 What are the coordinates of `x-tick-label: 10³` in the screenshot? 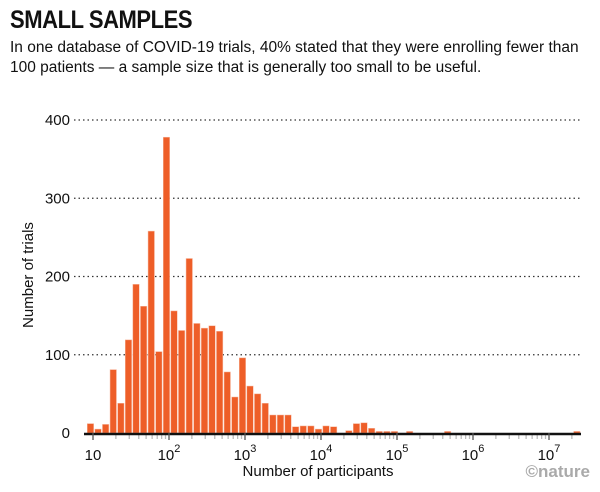 It's located at (245, 453).